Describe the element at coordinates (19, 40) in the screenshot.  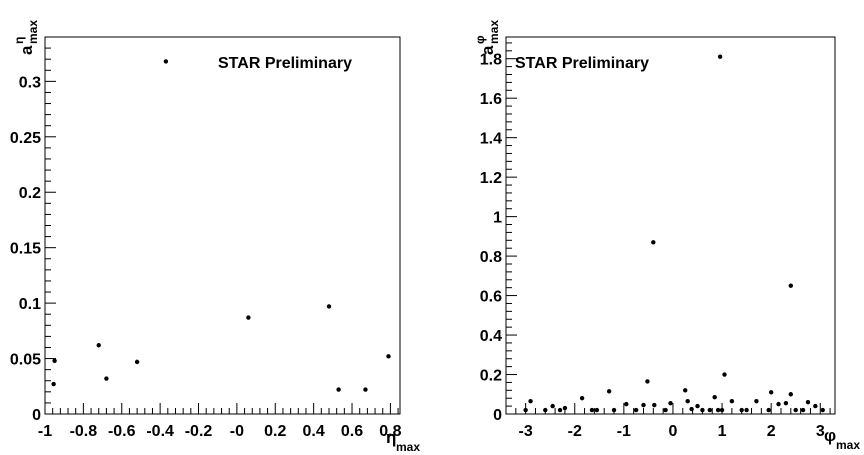
I see `eta-y-axis-superscript: η` at that location.